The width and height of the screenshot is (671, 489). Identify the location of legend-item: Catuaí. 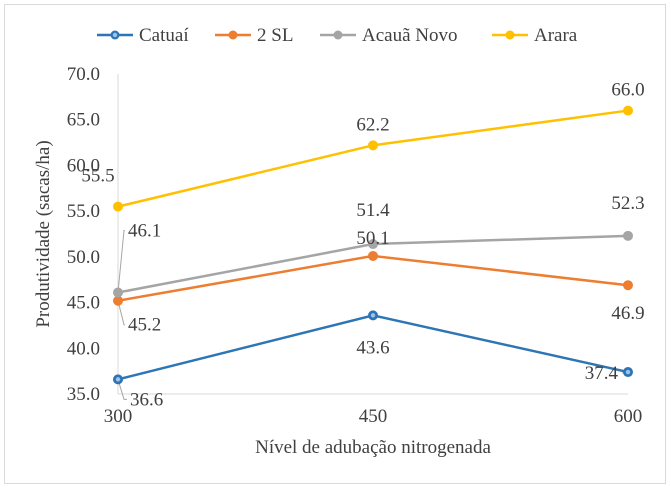
(143, 35).